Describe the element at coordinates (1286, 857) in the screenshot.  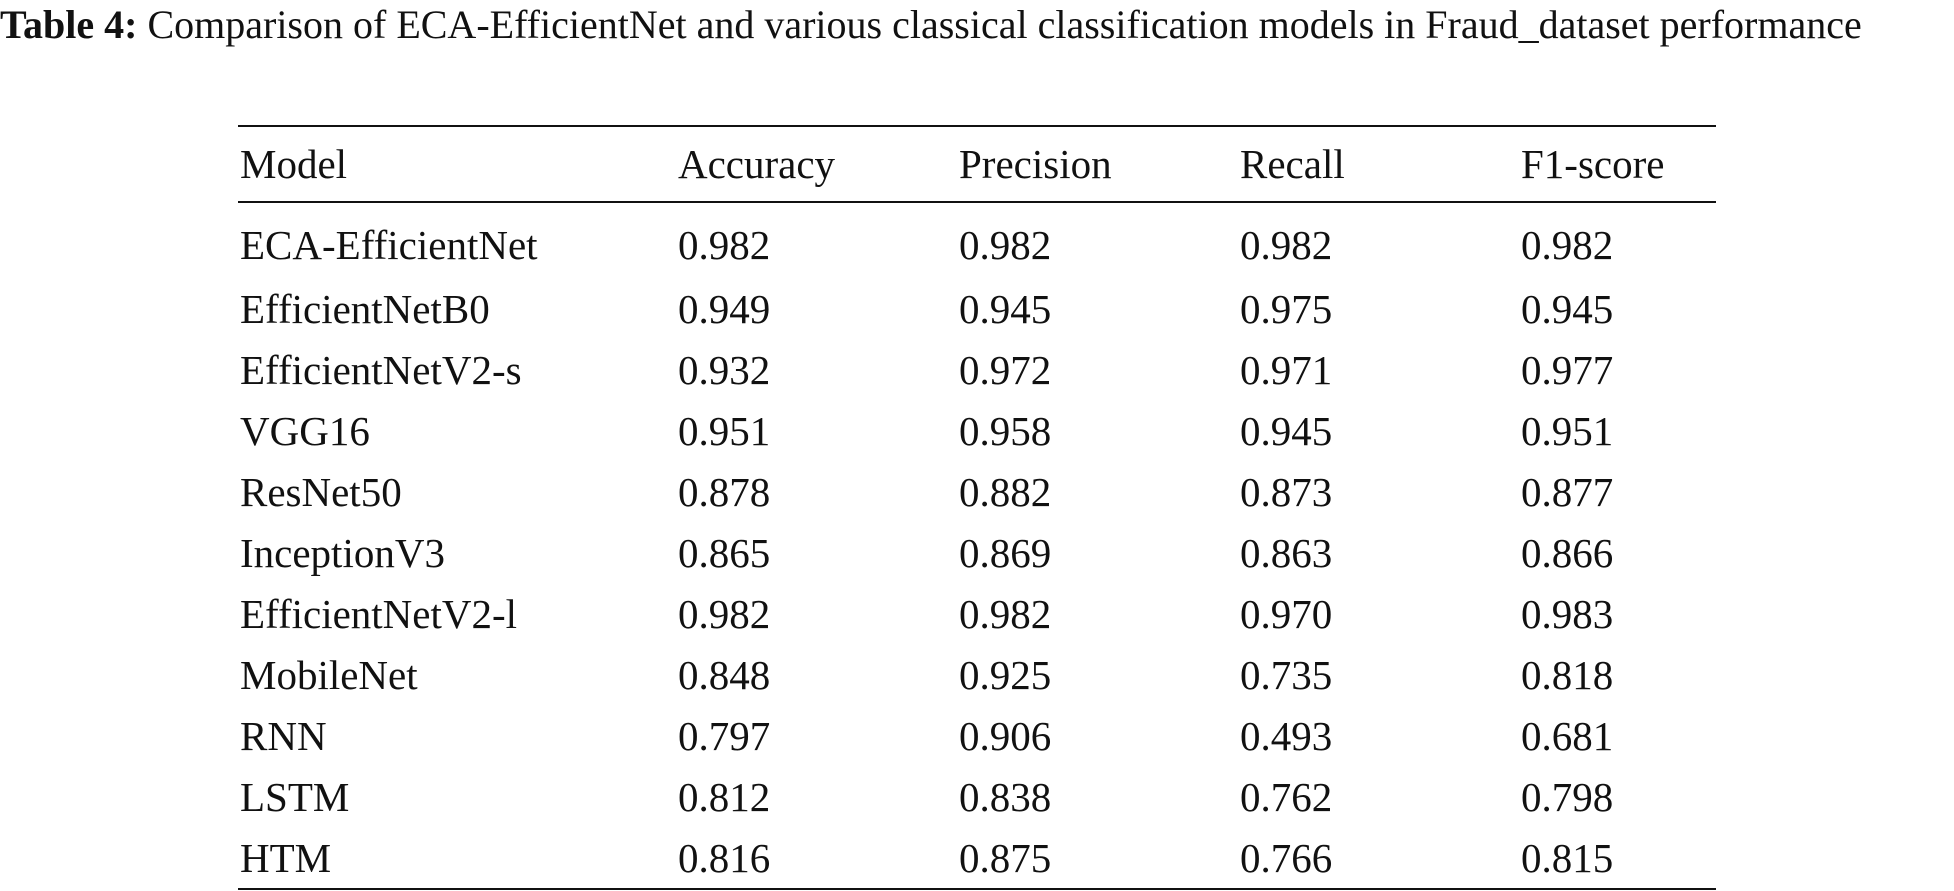
I see `recall-cell: 0.766` at that location.